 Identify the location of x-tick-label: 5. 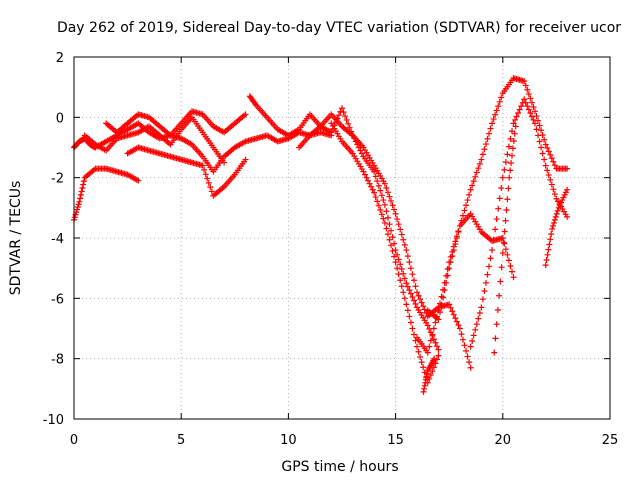
(181, 440).